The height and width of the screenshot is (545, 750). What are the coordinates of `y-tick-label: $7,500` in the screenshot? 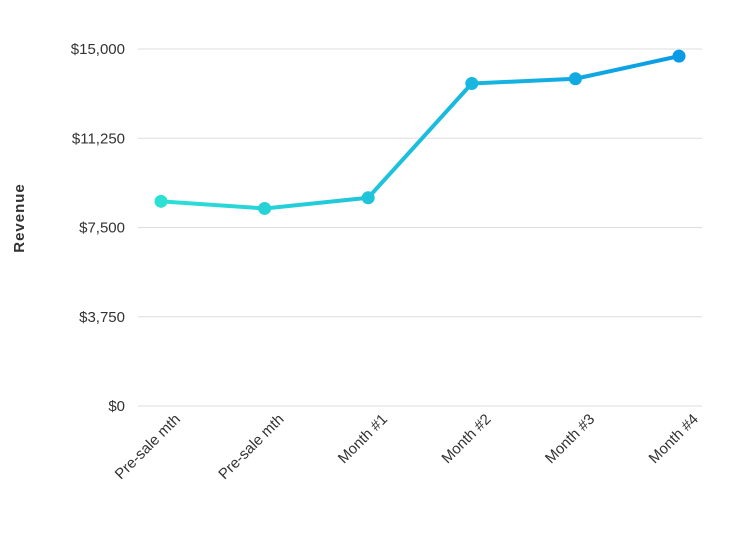 It's located at (102, 228).